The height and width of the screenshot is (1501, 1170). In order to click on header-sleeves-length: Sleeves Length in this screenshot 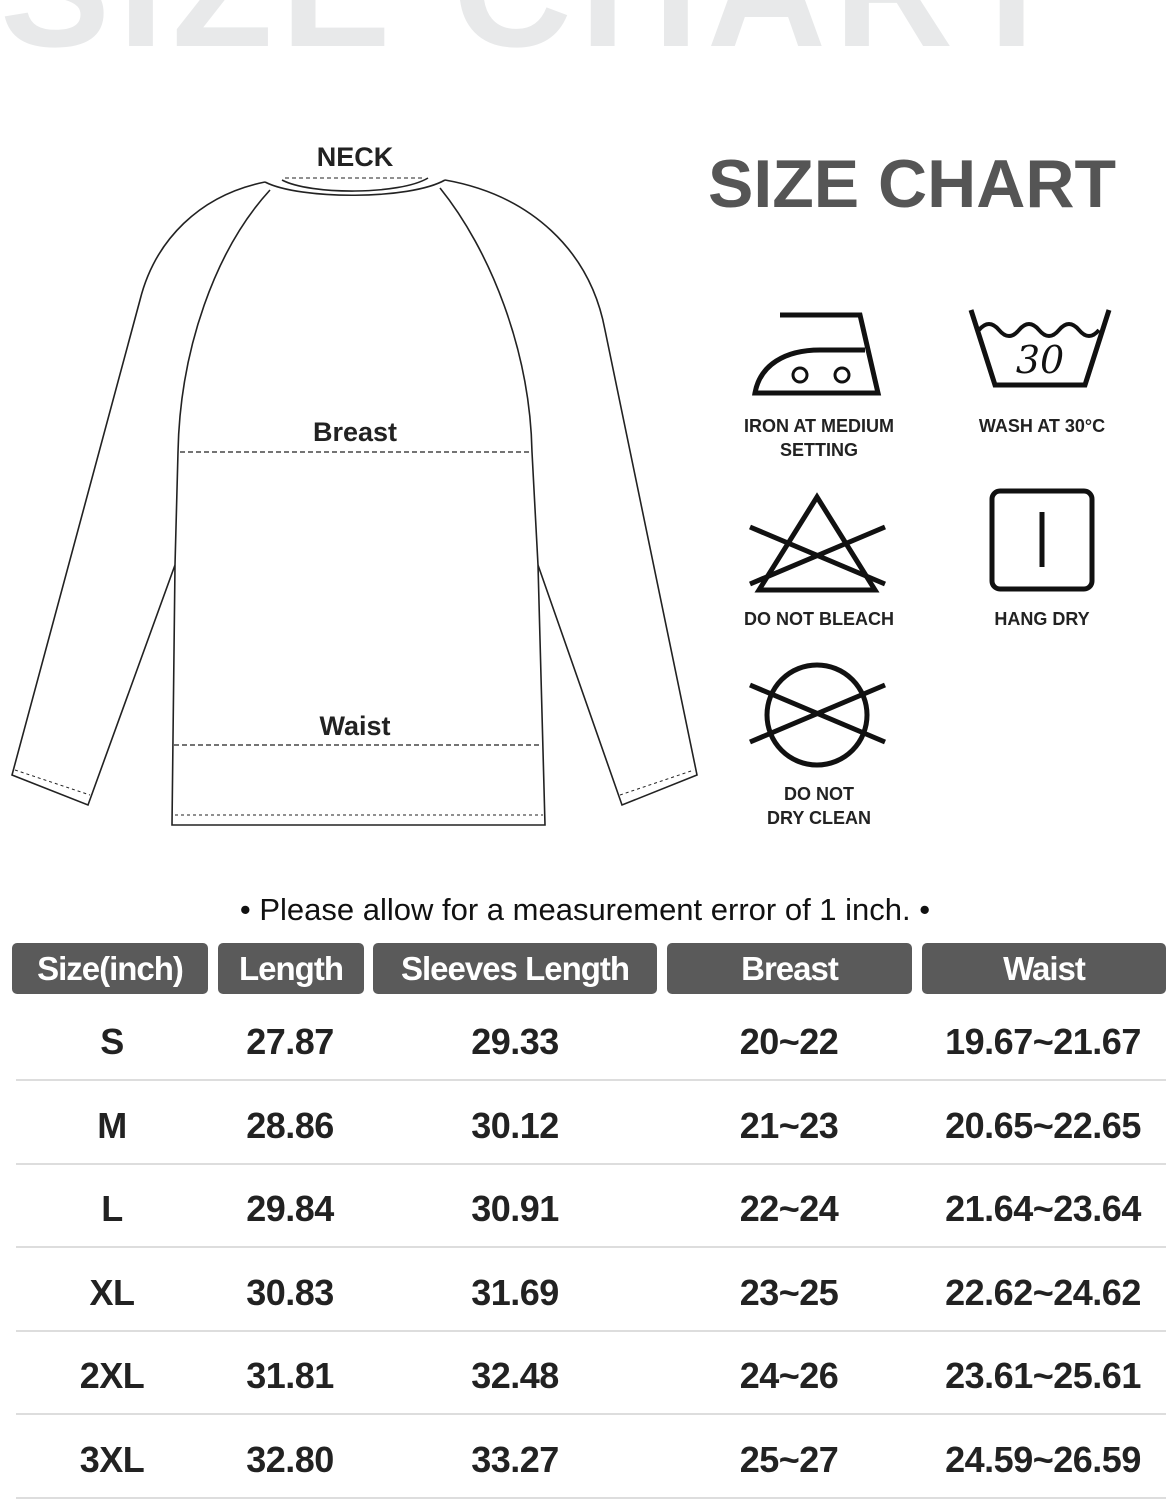, I will do `click(515, 968)`.